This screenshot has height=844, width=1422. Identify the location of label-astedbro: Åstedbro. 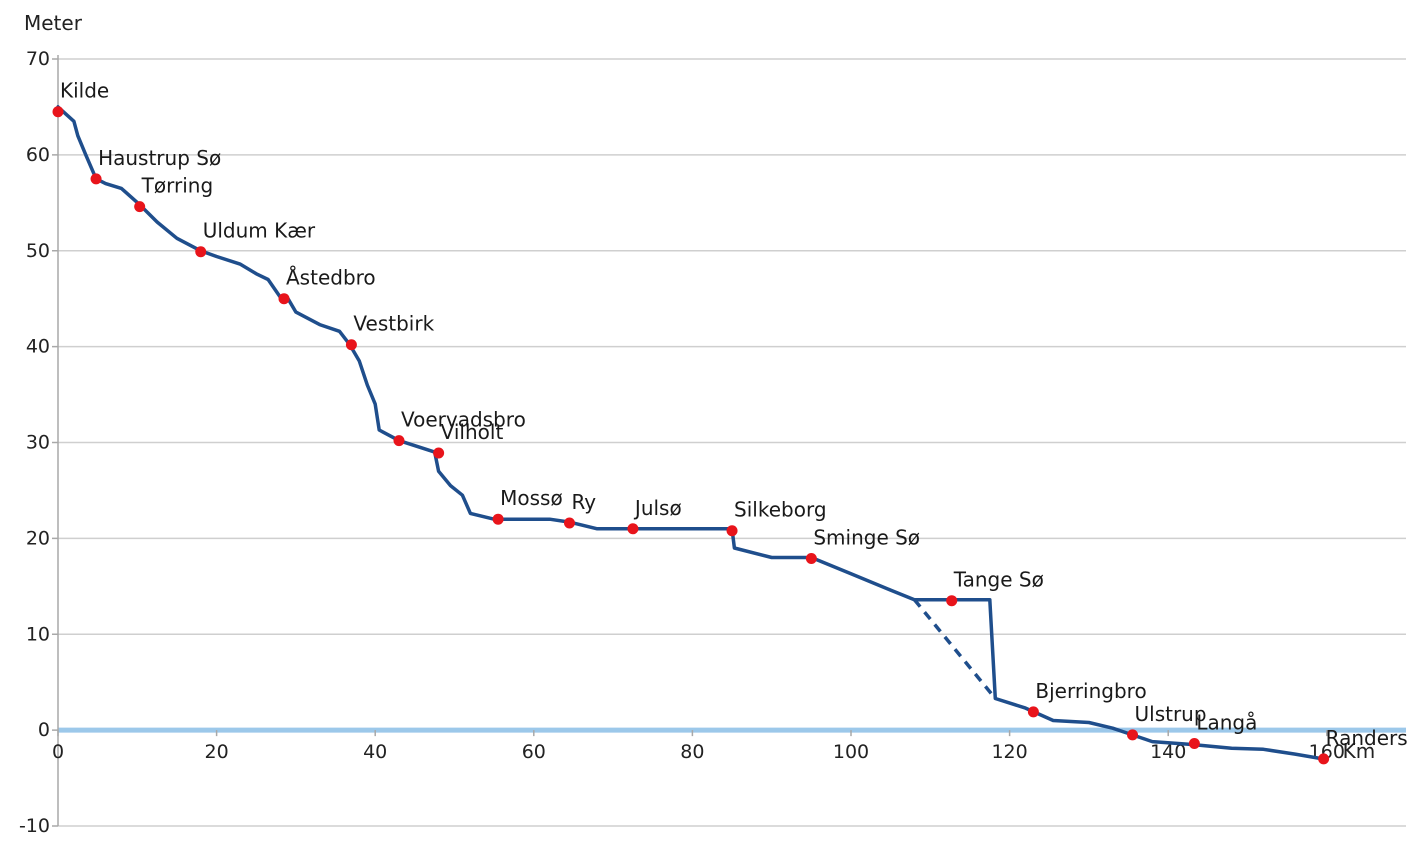
(331, 278).